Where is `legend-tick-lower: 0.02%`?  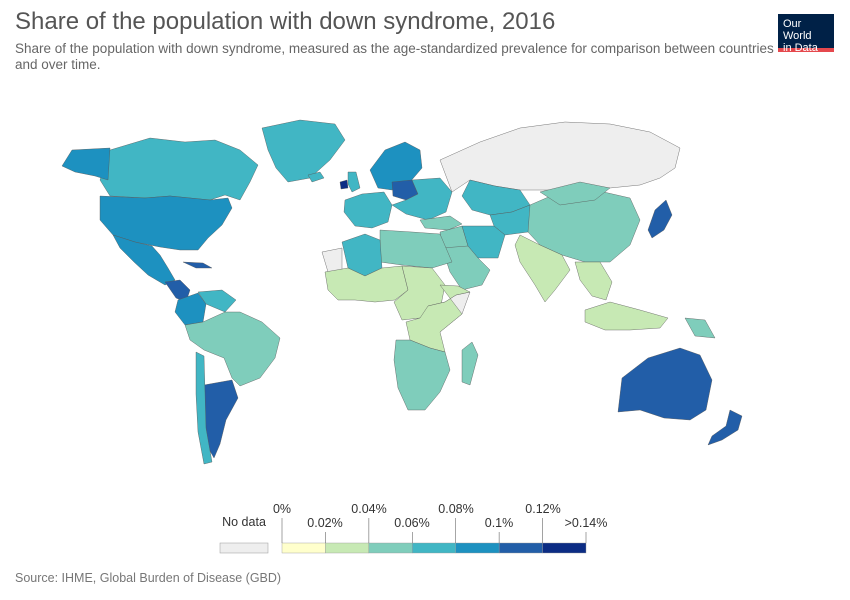 legend-tick-lower: 0.02% is located at coordinates (324, 523).